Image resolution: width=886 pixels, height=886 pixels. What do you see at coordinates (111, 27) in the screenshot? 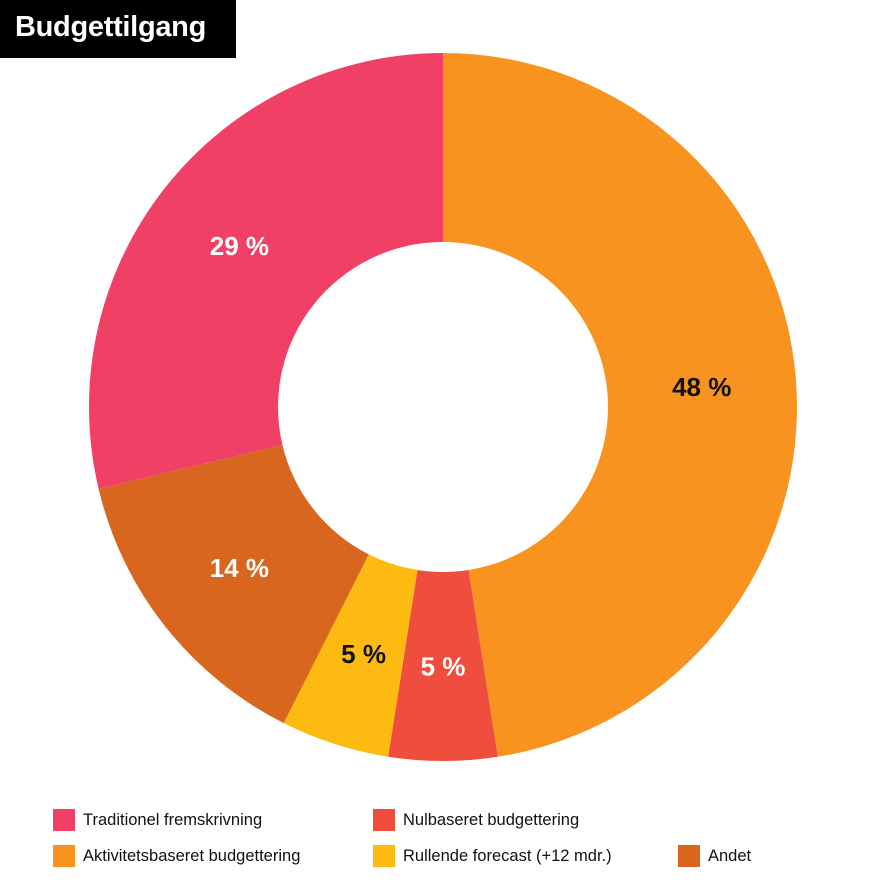
I see `chart-title: Budgettilgang` at bounding box center [111, 27].